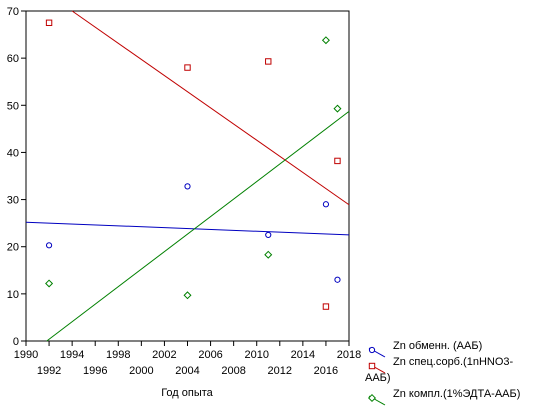  I want to click on legend-label: Zn обменн. (ААБ), so click(437, 346).